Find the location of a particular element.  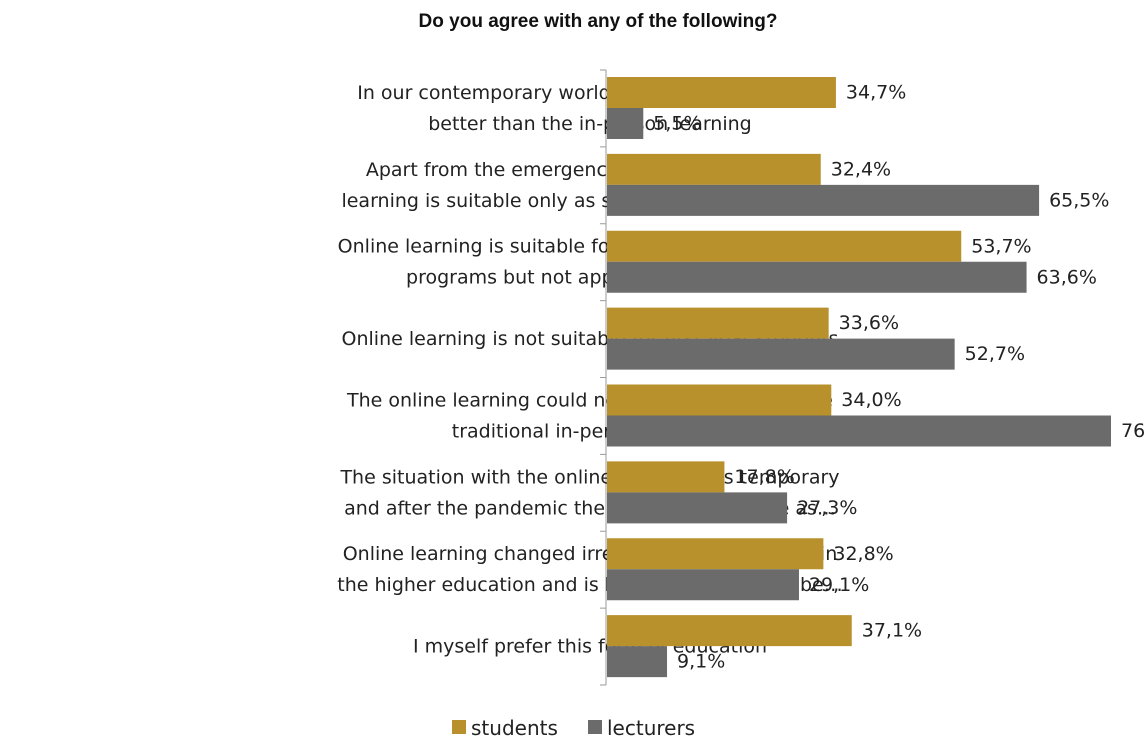

data-label-lecturers: 63,6% is located at coordinates (1067, 277).